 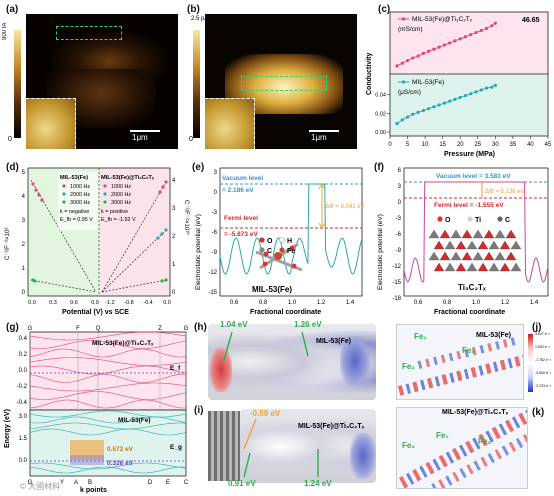 I want to click on k-point-label-top: F, so click(x=78, y=329).